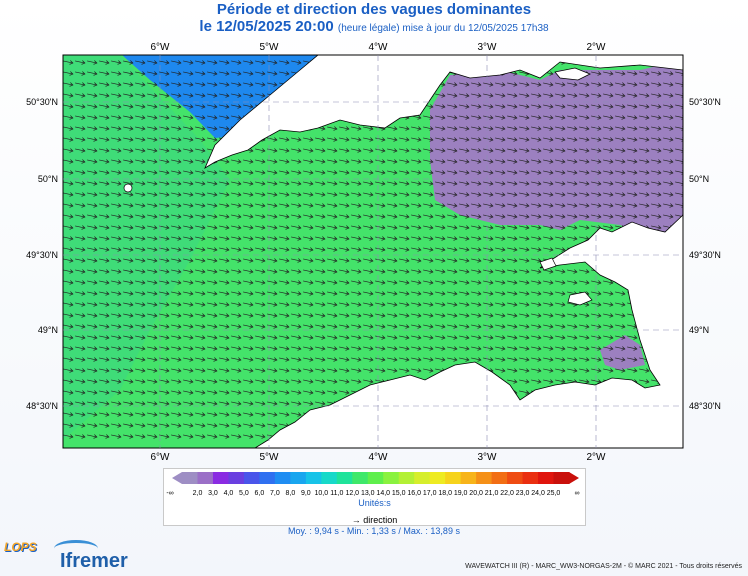 The width and height of the screenshot is (748, 576). Describe the element at coordinates (336, 493) in the screenshot. I see `scale-tick-label: 11,0` at that location.